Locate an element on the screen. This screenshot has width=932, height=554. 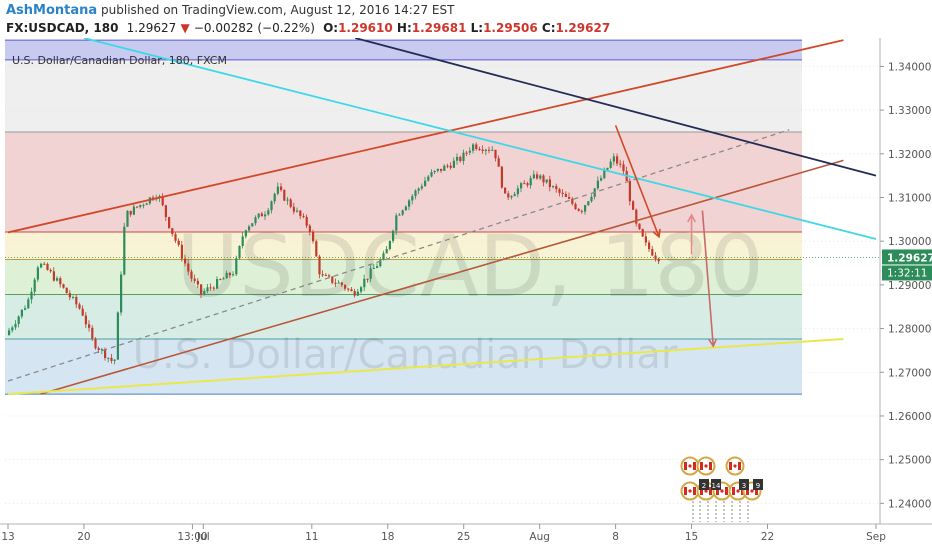
x-tick-label: 13 is located at coordinates (7, 537).